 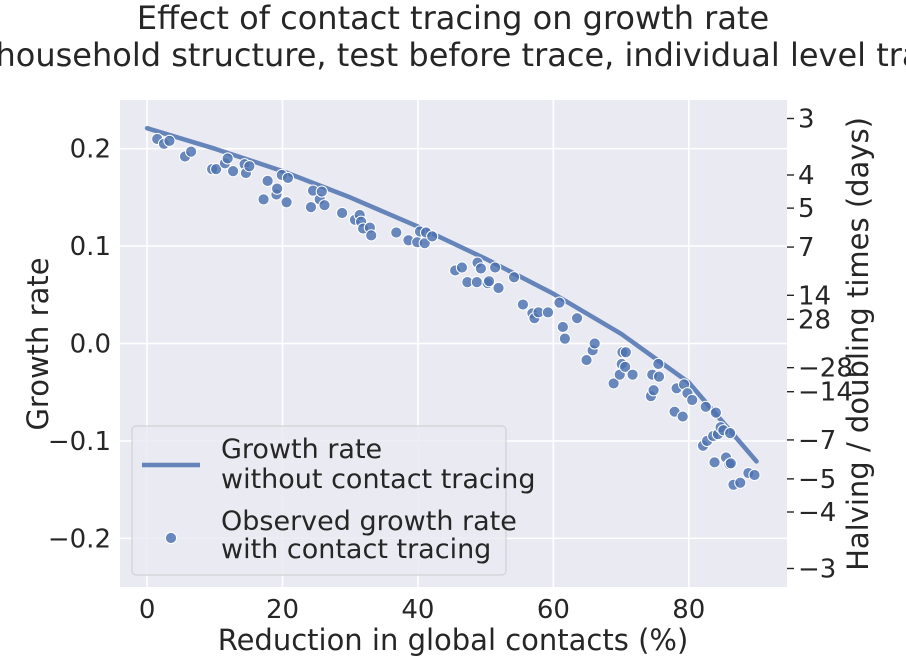 What do you see at coordinates (38, 343) in the screenshot?
I see `y-axis-label: Growth rate` at bounding box center [38, 343].